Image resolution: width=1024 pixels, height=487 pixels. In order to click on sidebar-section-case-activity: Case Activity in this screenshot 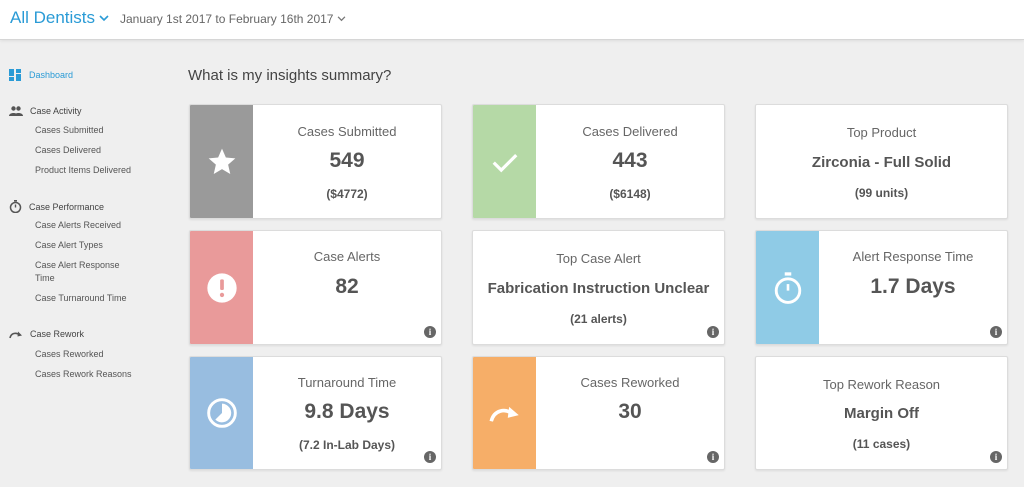, I will do `click(45, 111)`.